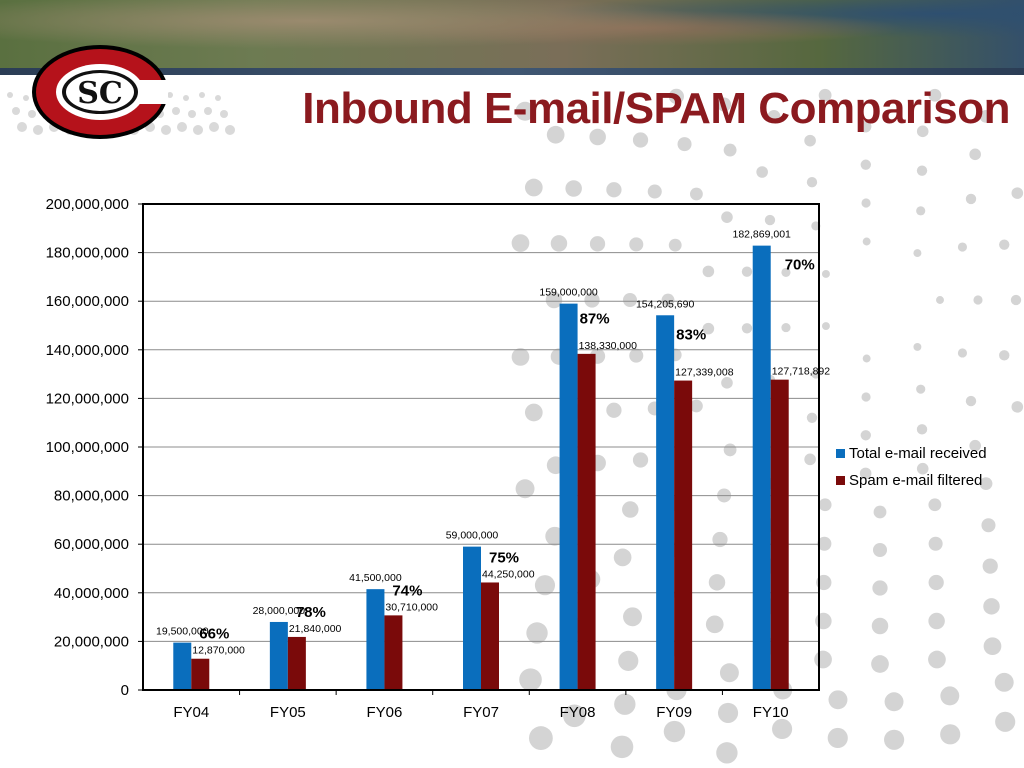 This screenshot has height=768, width=1024. I want to click on data-label-spam: 127,339,008, so click(704, 373).